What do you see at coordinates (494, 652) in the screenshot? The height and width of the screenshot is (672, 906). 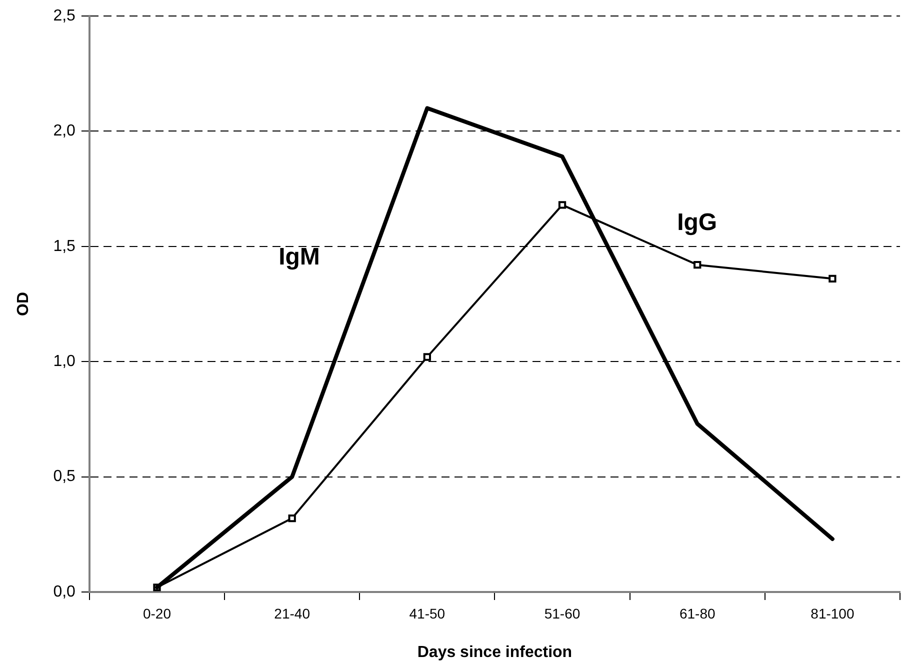 I see `x-axis-title: Days since infection` at bounding box center [494, 652].